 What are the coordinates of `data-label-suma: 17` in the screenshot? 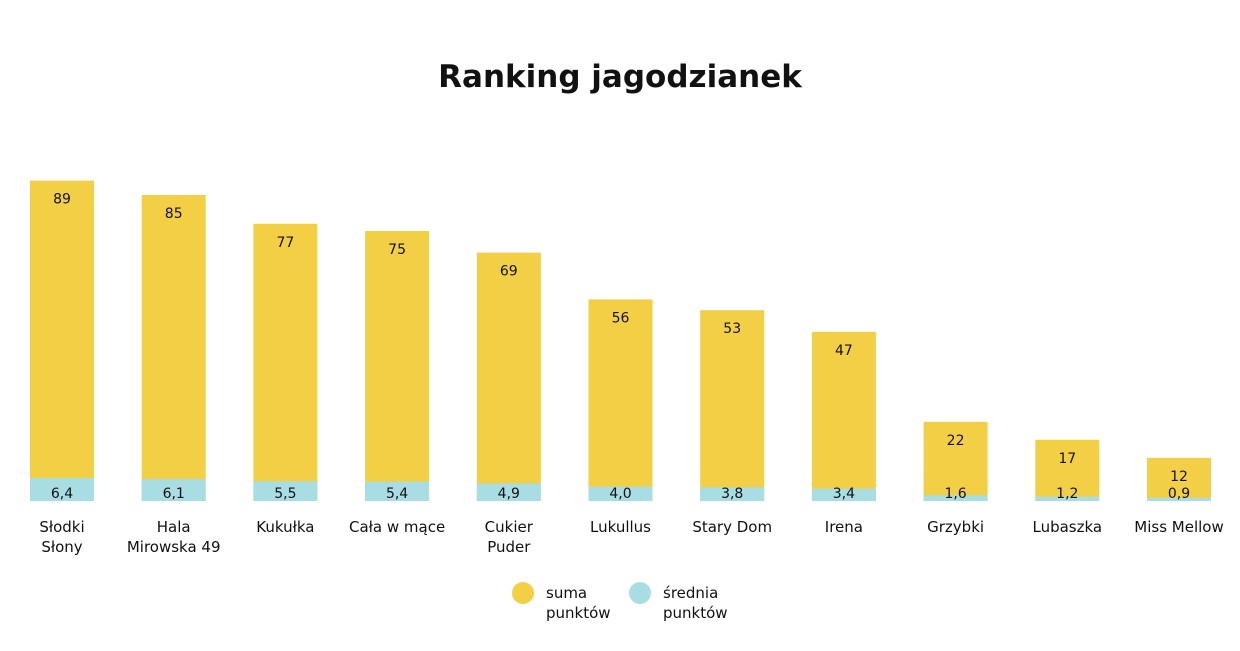 It's located at (1067, 459).